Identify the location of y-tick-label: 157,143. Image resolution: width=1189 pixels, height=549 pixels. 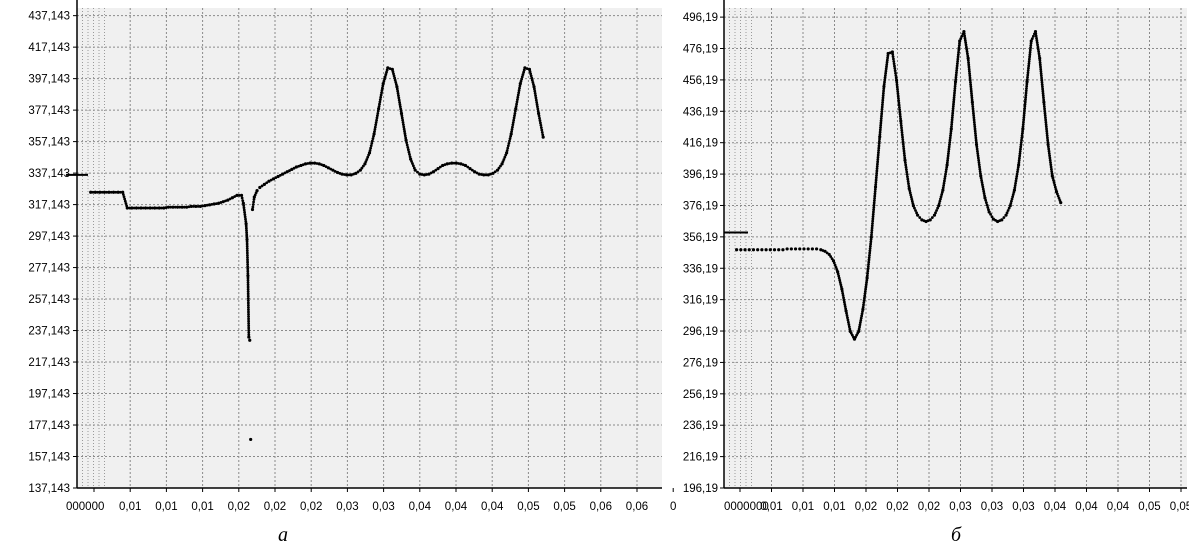
(49, 458).